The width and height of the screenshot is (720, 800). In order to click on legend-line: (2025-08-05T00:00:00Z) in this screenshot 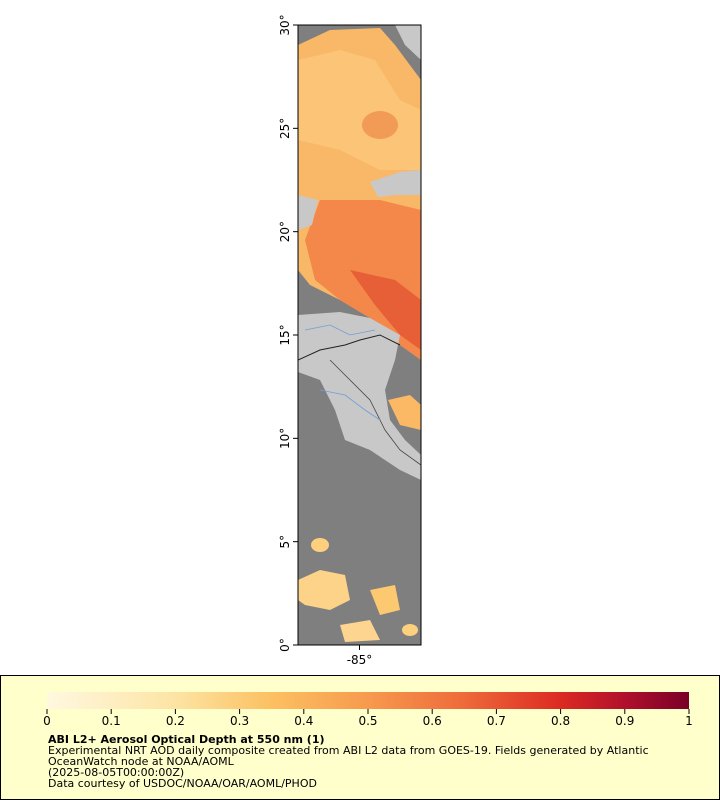, I will do `click(116, 772)`.